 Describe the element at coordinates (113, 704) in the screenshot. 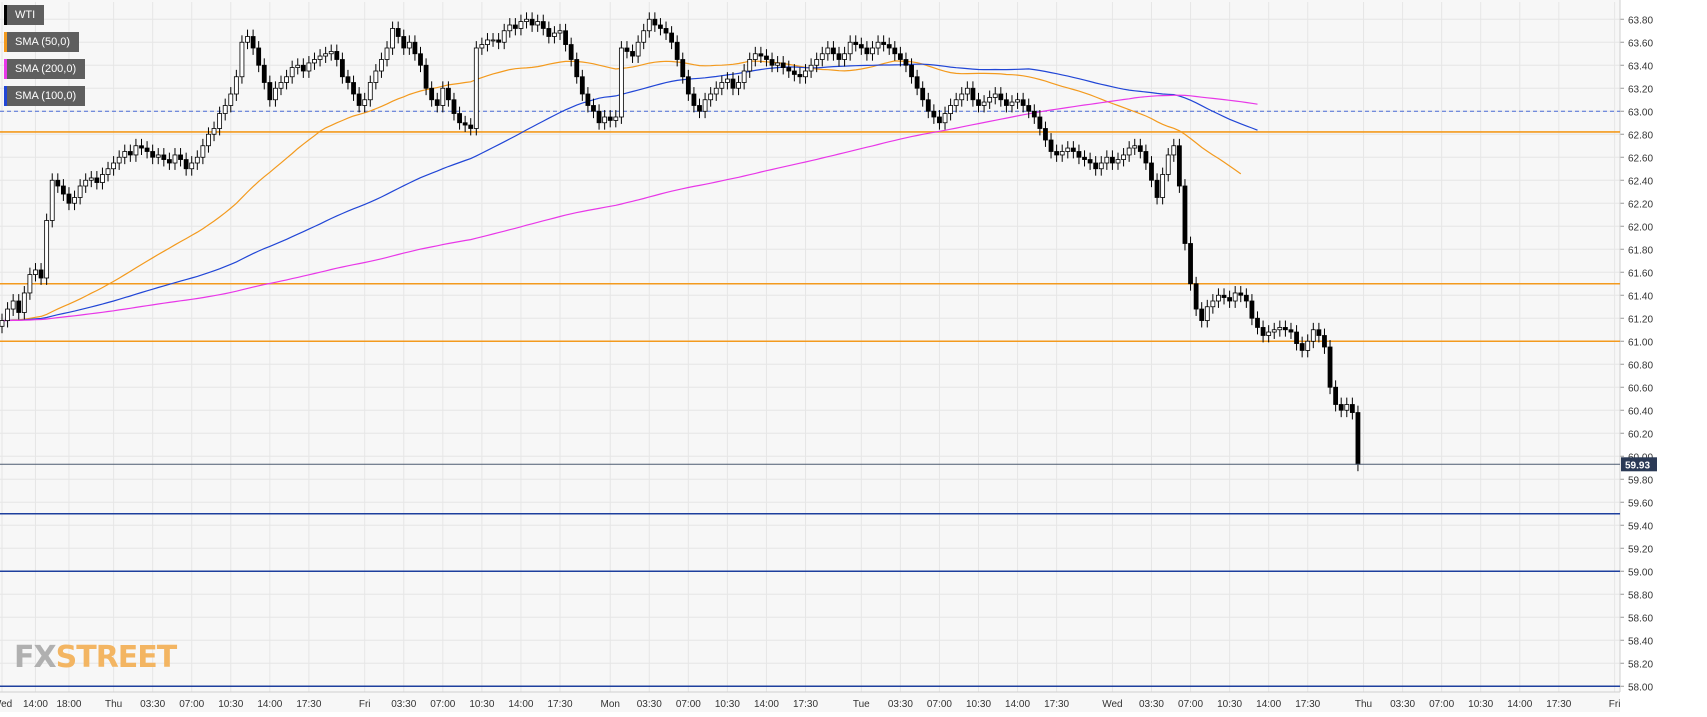

I see `x-tick-label: Thu` at that location.